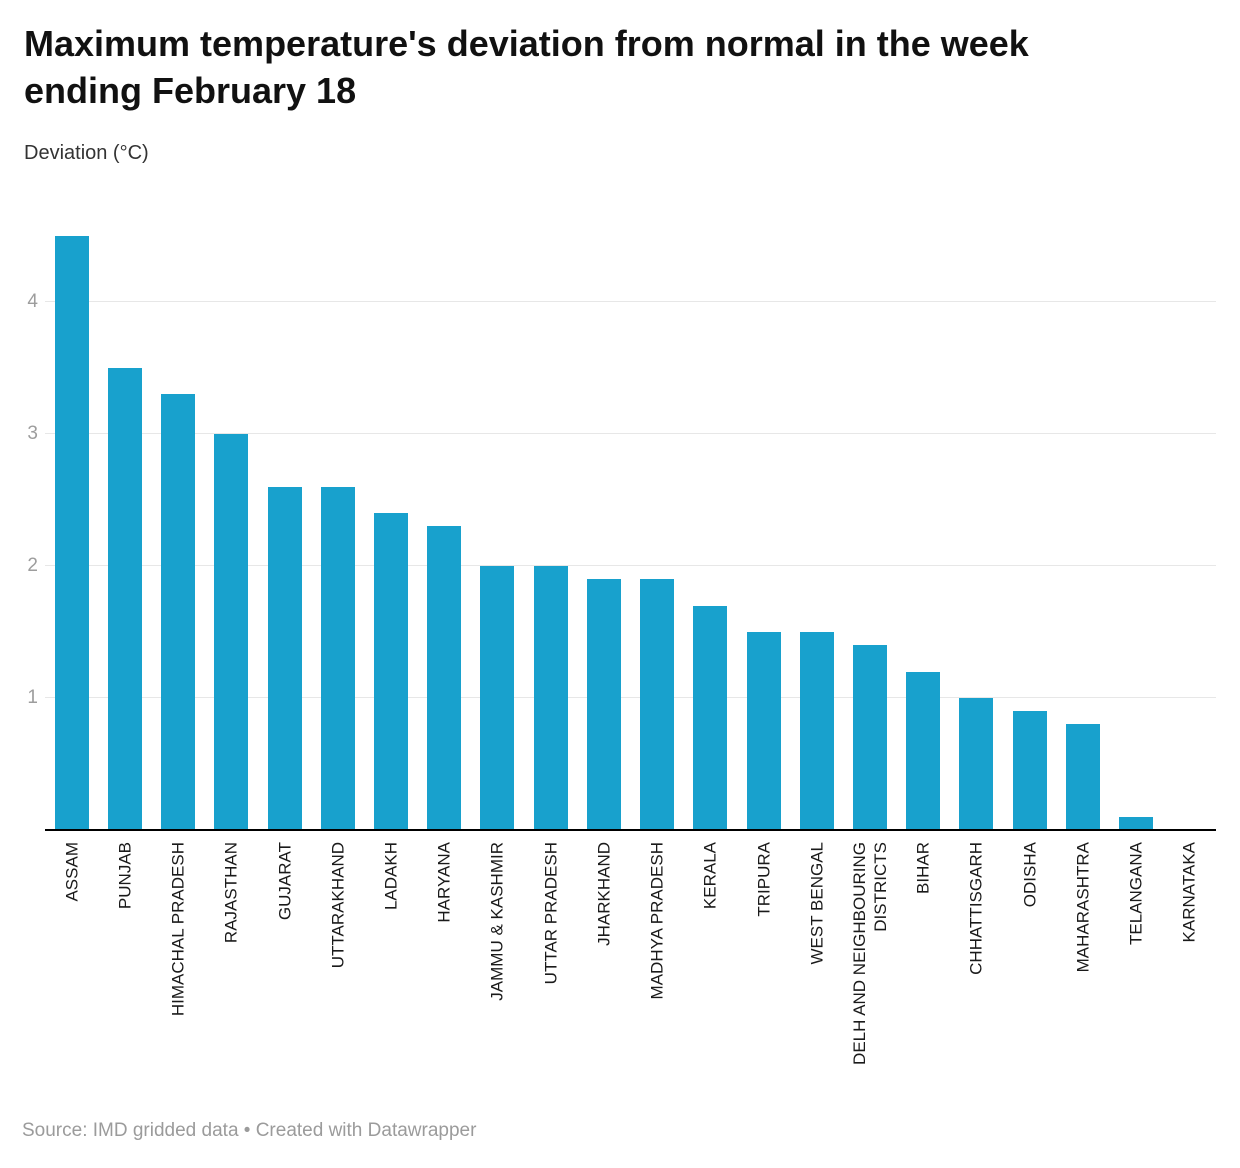  Describe the element at coordinates (1136, 823) in the screenshot. I see `bar-telangana` at that location.